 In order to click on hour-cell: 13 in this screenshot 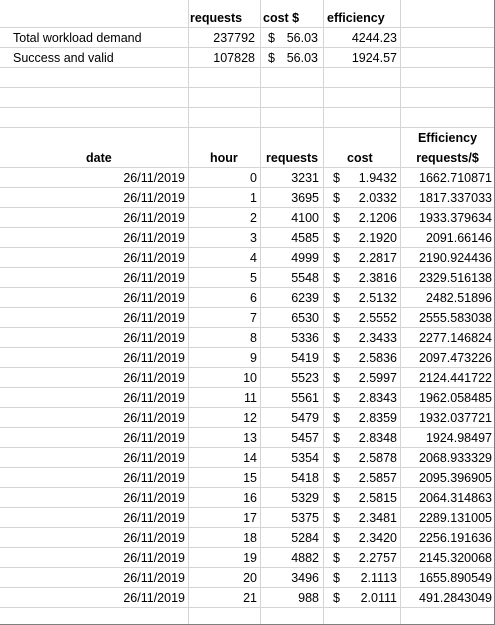, I will do `click(250, 438)`.